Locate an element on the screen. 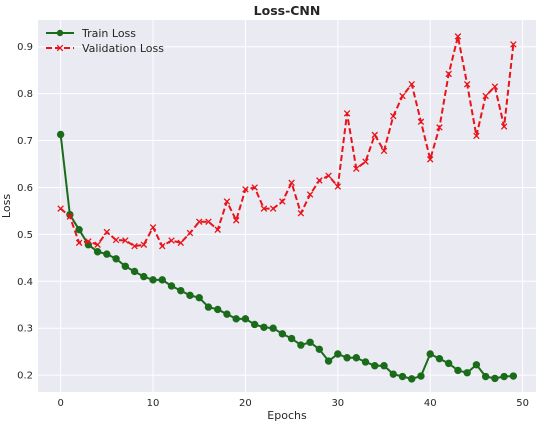  y-tick-label: 0.5 is located at coordinates (25, 235).